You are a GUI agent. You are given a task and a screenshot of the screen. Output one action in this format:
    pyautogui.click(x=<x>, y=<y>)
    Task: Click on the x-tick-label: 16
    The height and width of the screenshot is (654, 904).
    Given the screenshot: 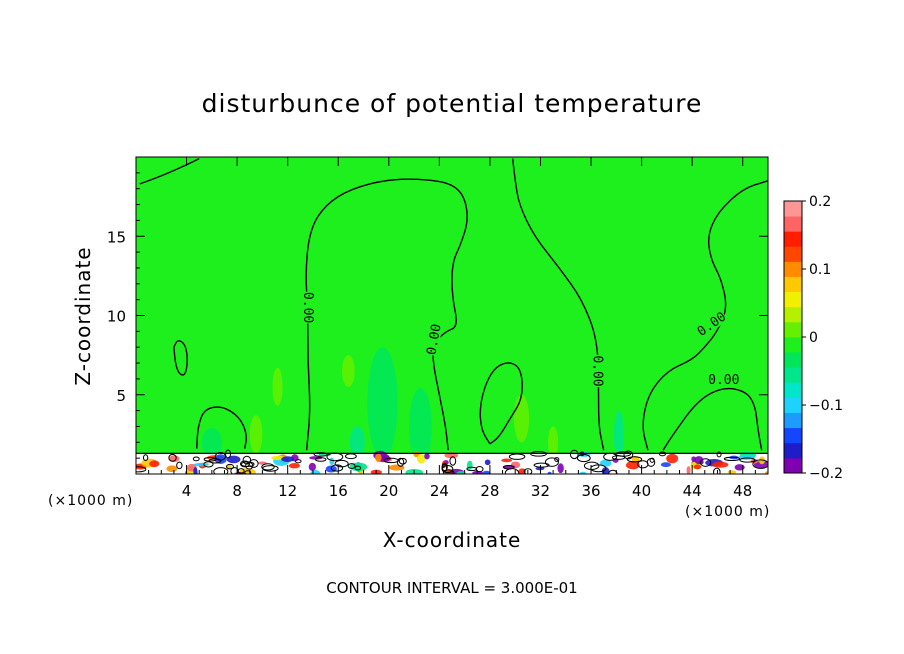 What is the action you would take?
    pyautogui.click(x=338, y=491)
    